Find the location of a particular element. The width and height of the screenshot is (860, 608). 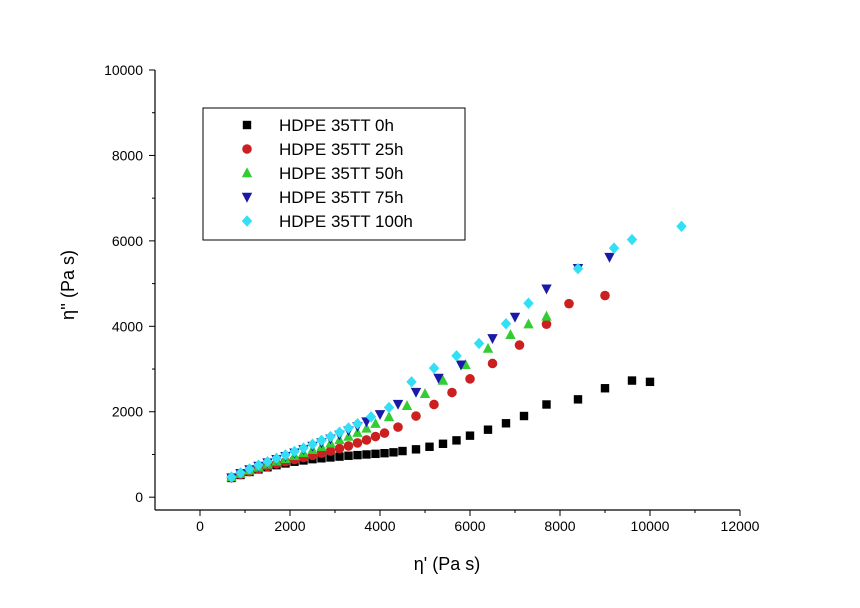

y-axis-title: η'' (Pa s) is located at coordinates (68, 285).